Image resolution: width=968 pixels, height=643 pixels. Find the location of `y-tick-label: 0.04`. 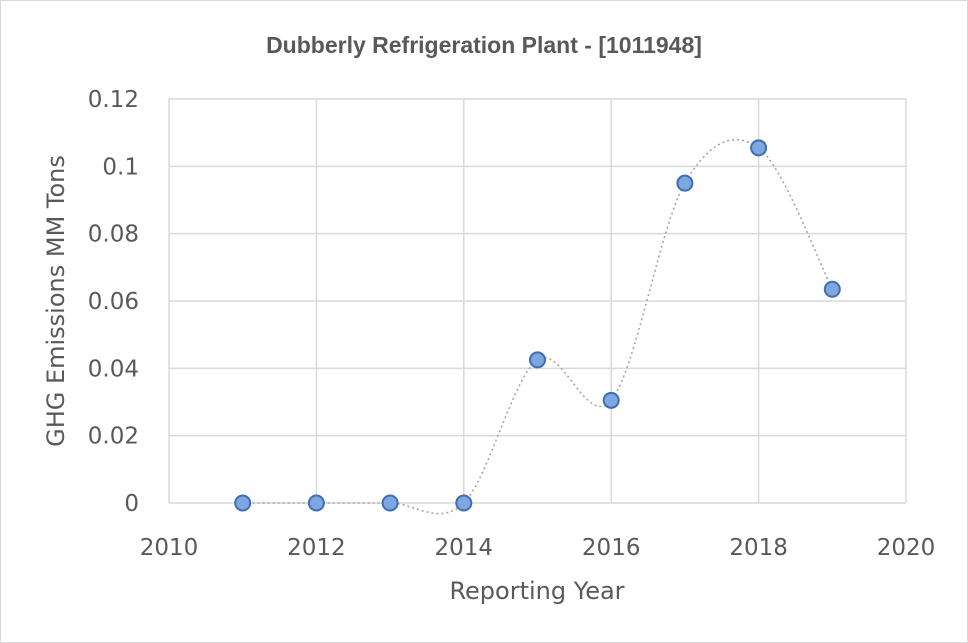

y-tick-label: 0.04 is located at coordinates (113, 369).